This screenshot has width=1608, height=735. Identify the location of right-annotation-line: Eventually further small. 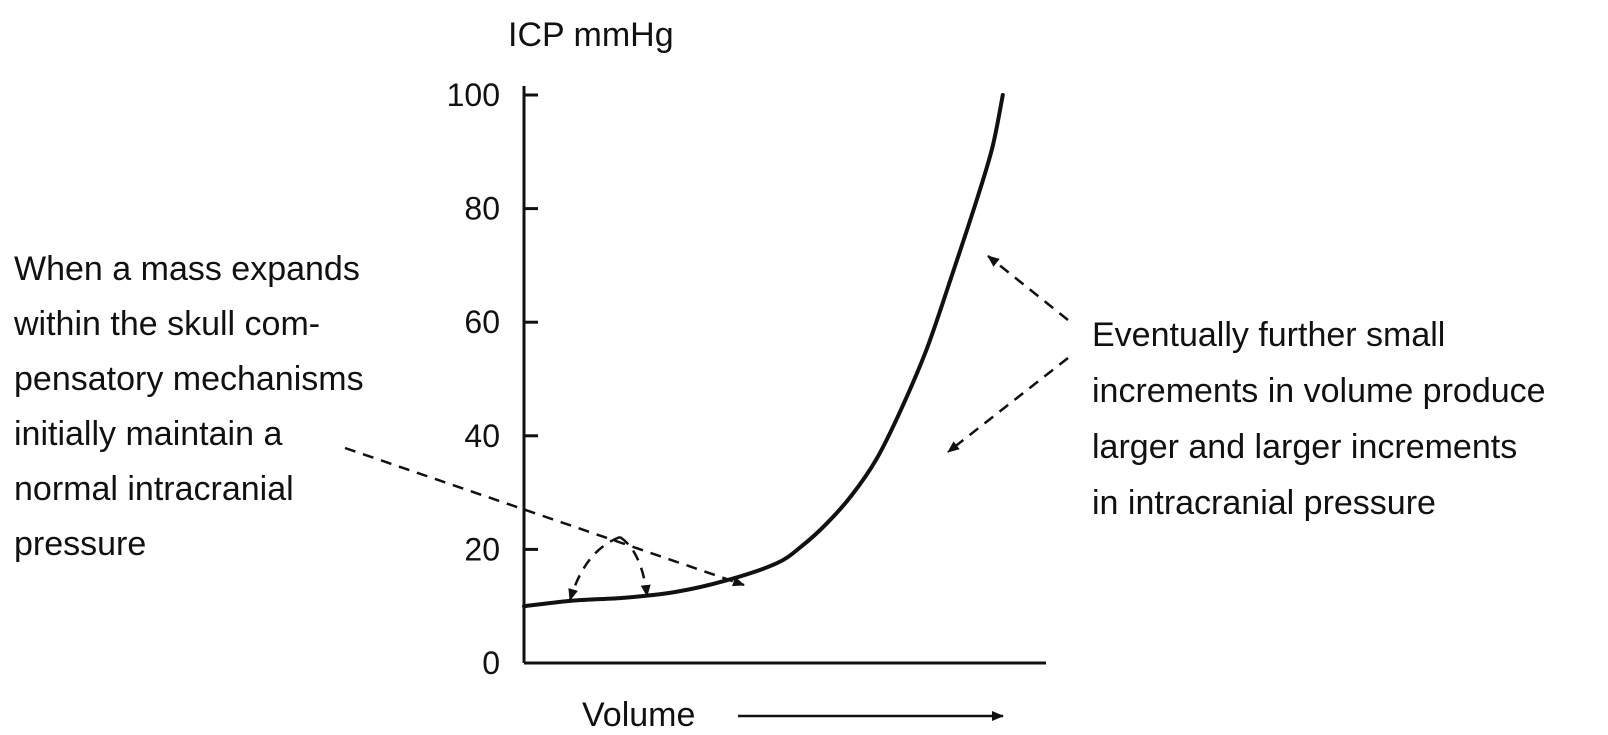
(1268, 335).